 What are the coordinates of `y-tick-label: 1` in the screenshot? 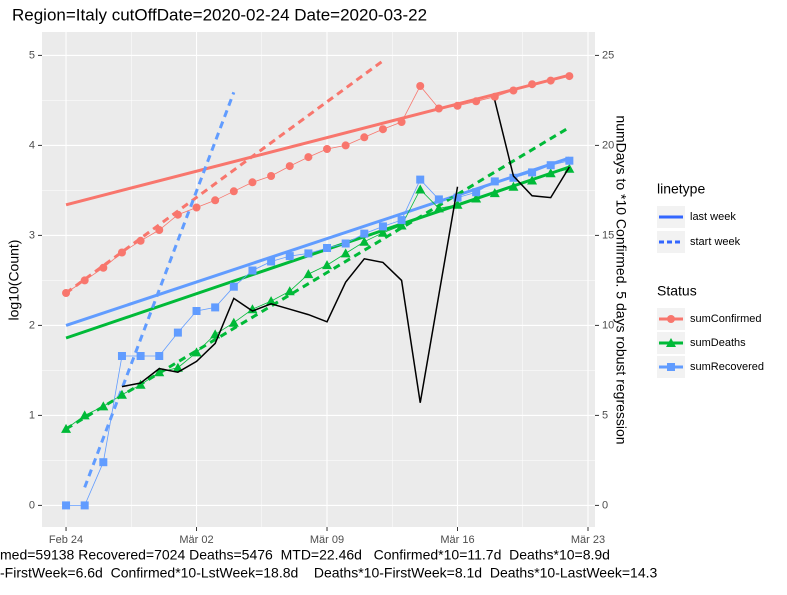 It's located at (32, 415).